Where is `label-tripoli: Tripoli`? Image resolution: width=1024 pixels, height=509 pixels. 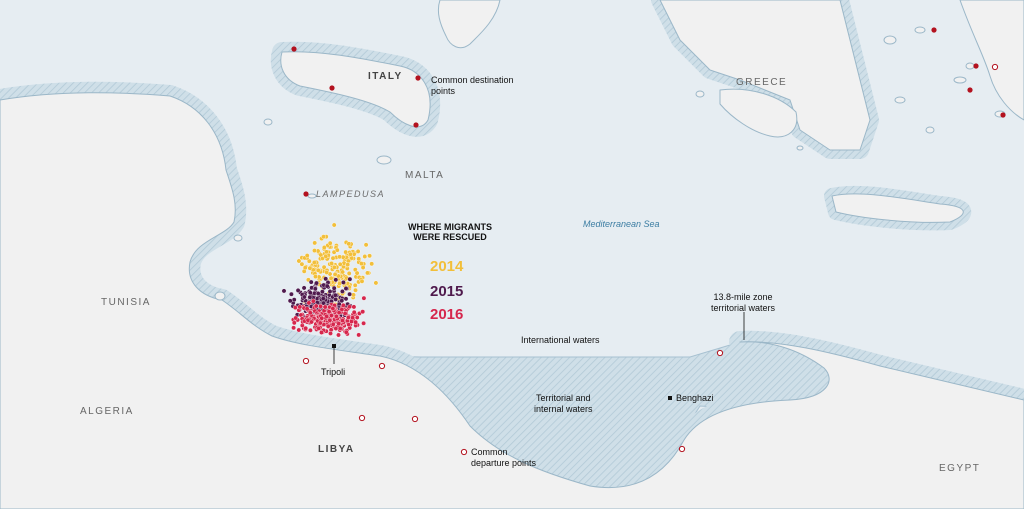 label-tripoli: Tripoli is located at coordinates (333, 372).